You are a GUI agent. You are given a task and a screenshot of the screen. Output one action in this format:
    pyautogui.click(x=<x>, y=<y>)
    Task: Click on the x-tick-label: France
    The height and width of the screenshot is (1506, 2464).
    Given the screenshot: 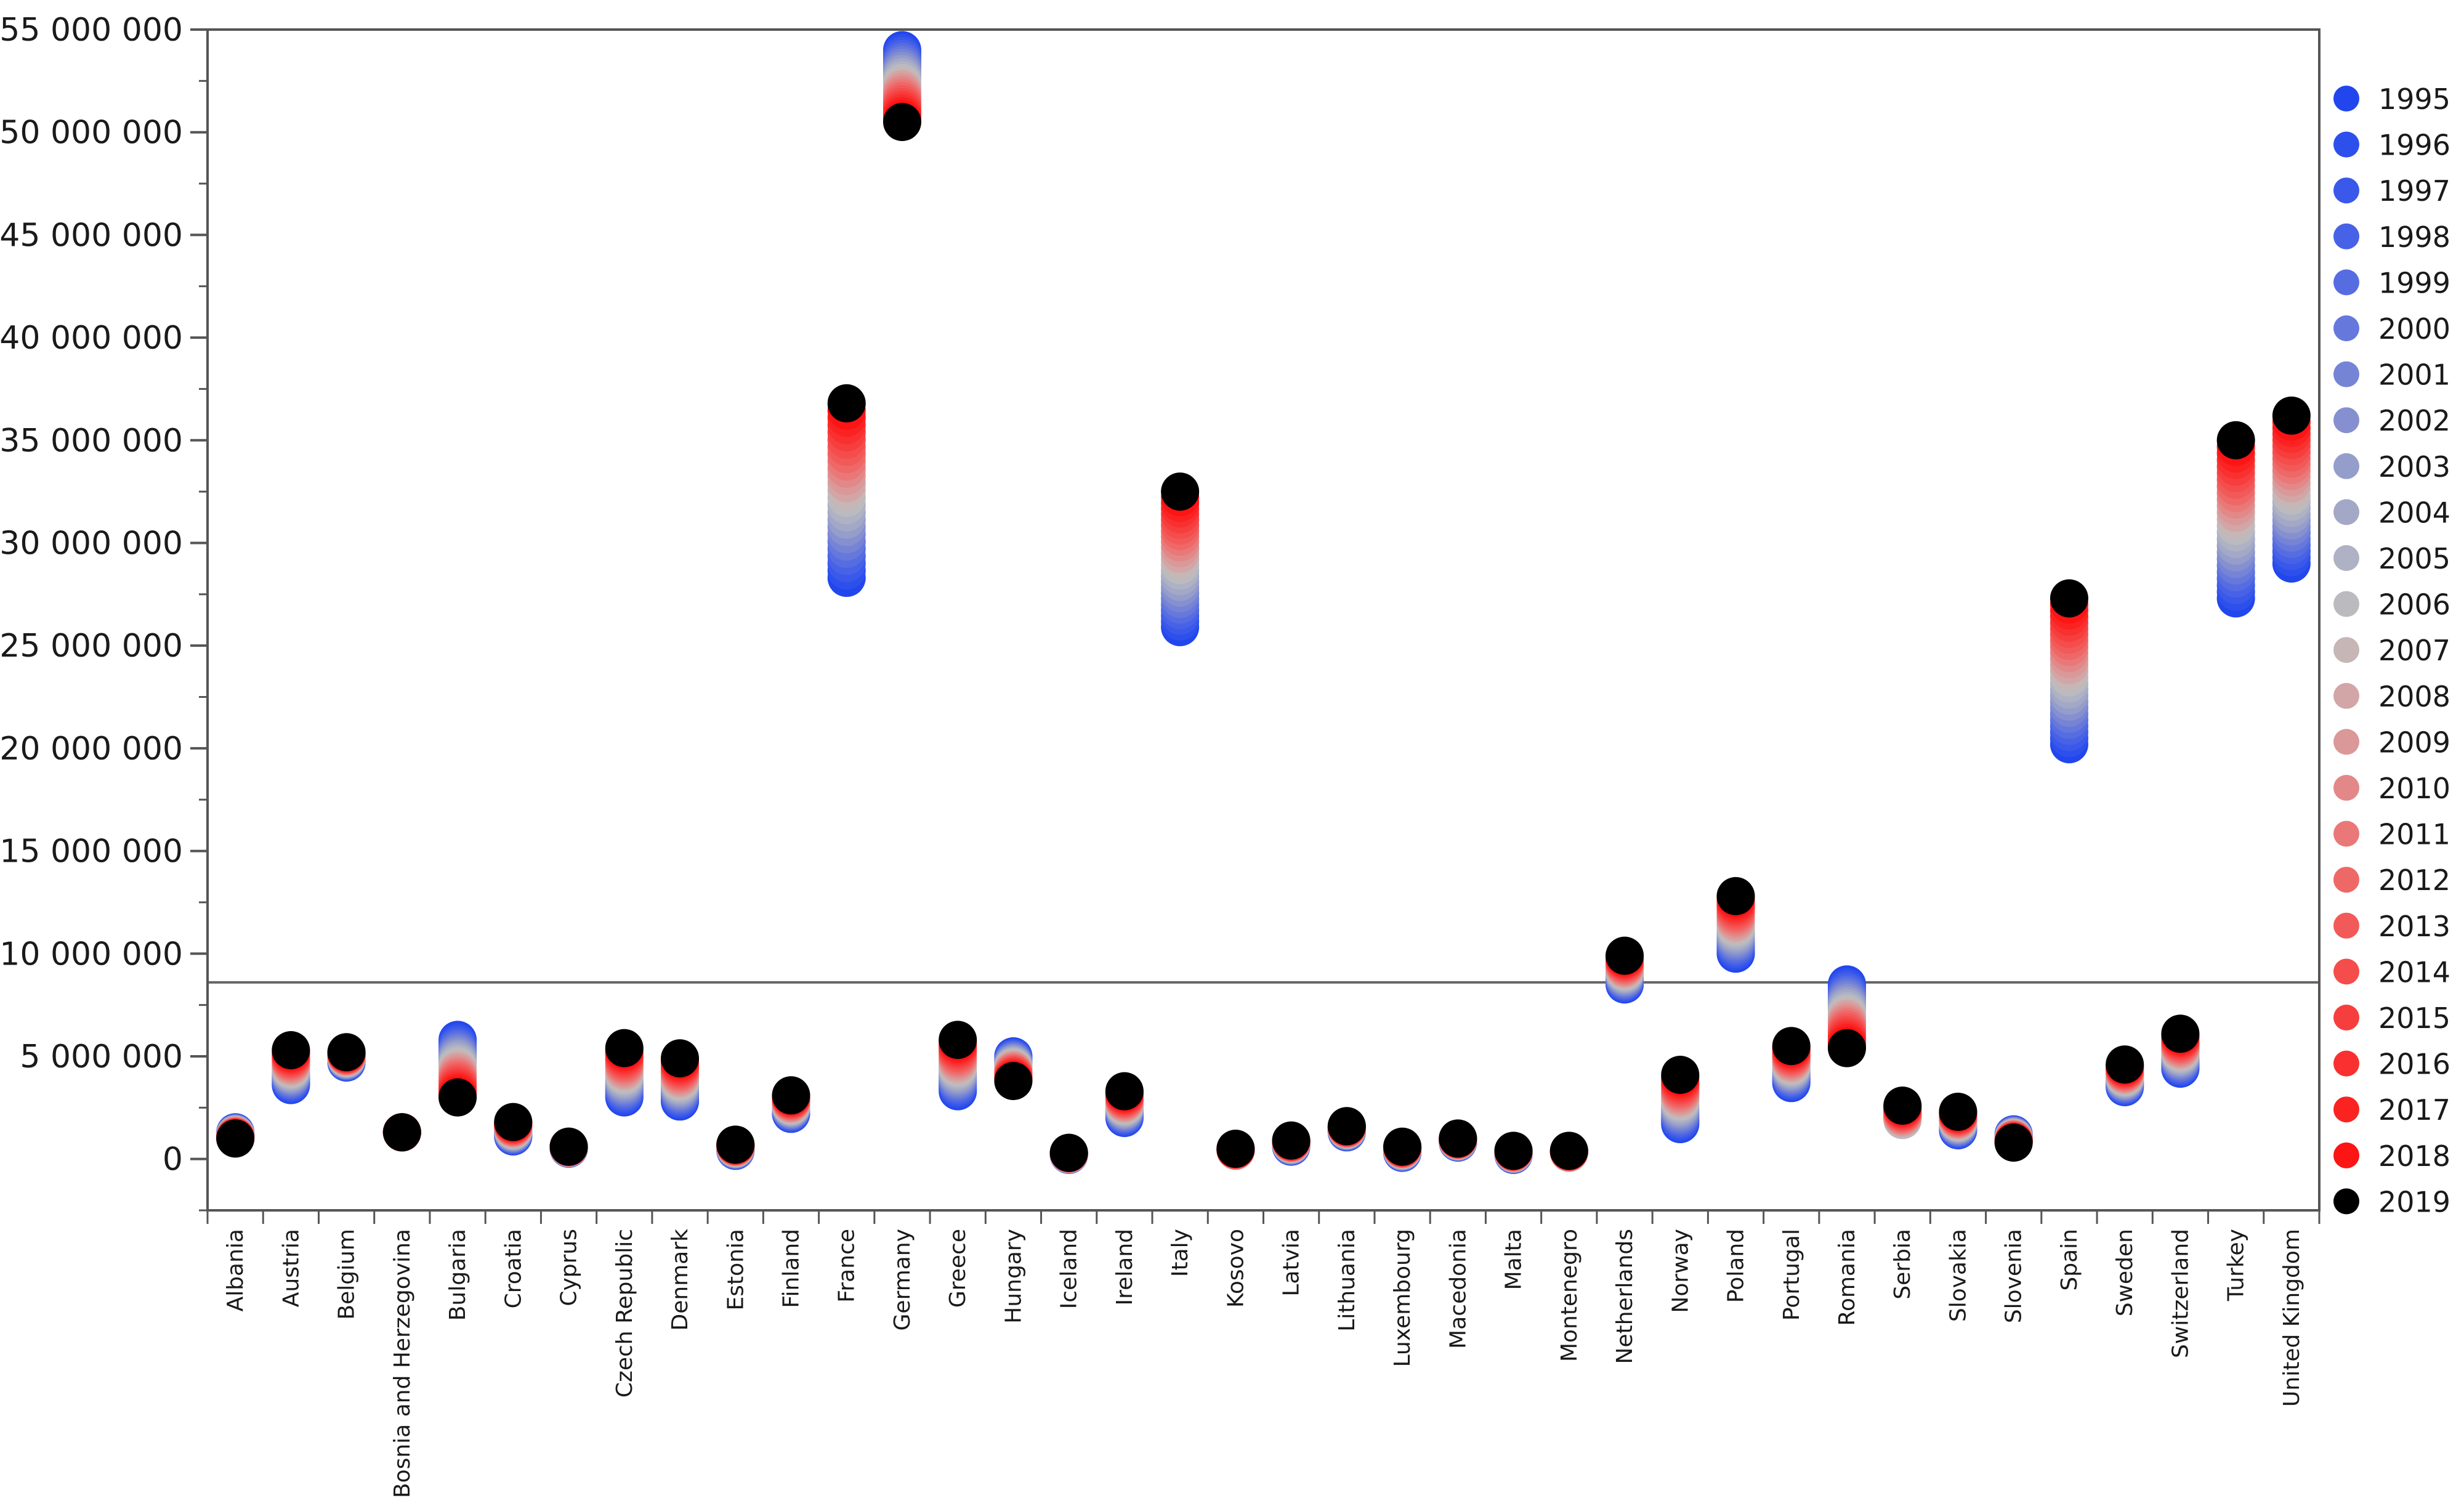 What is the action you would take?
    pyautogui.click(x=847, y=1266)
    